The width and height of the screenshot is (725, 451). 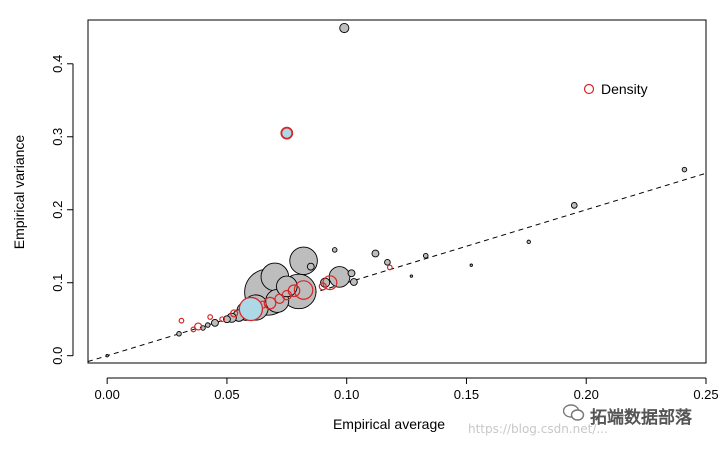 I want to click on y-axis-title: Empirical variance, so click(x=19, y=192).